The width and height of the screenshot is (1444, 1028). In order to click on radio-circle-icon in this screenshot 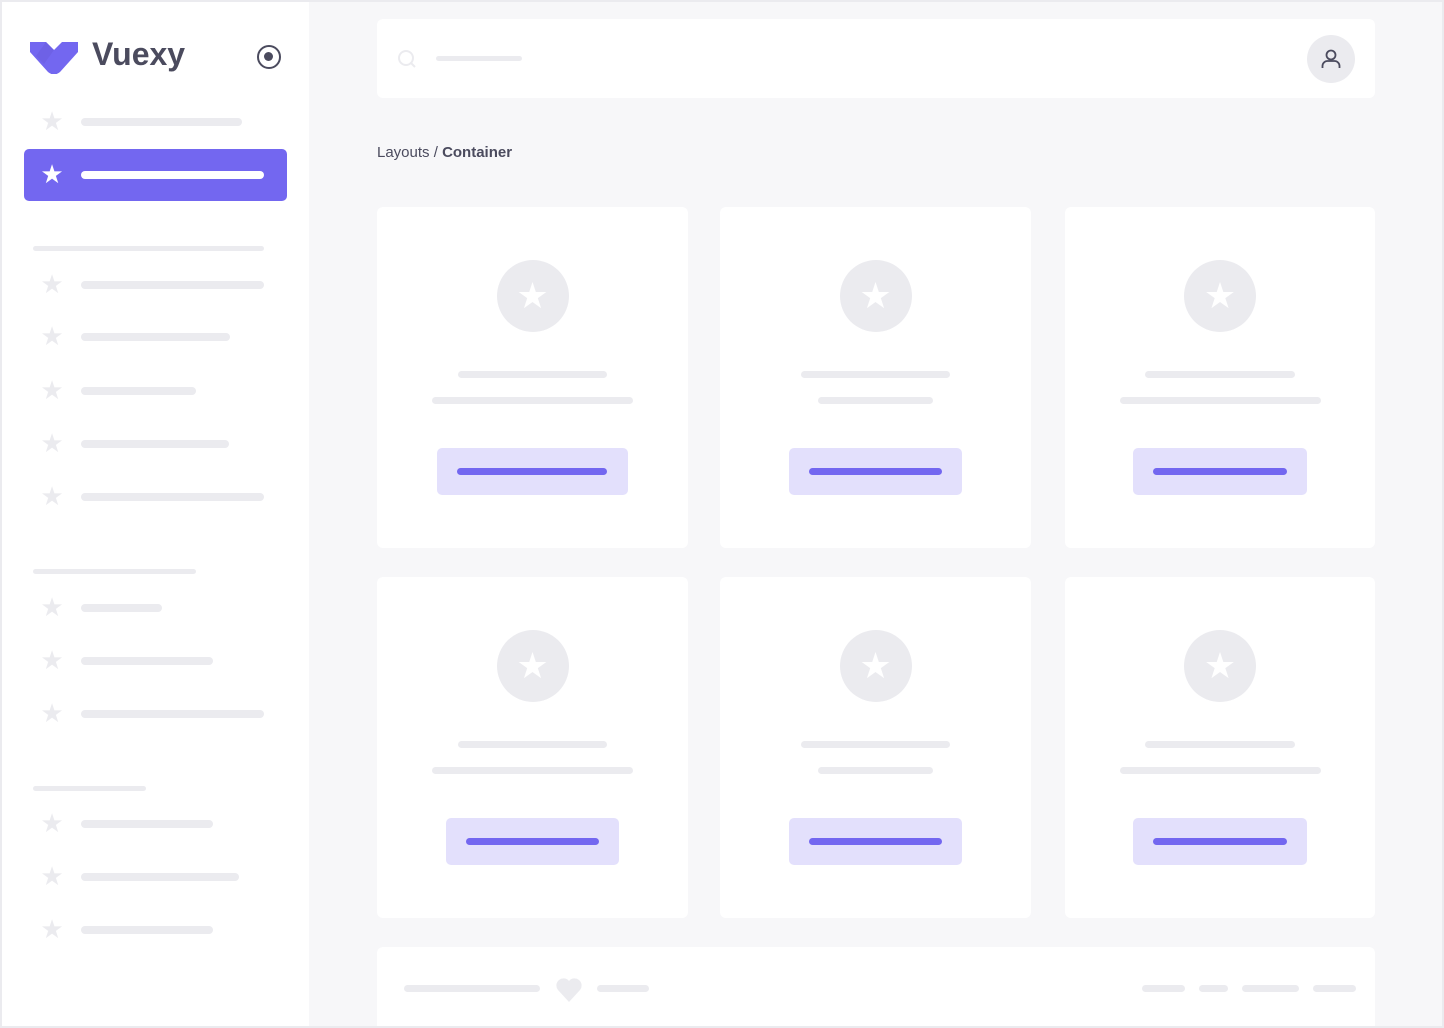, I will do `click(268, 56)`.